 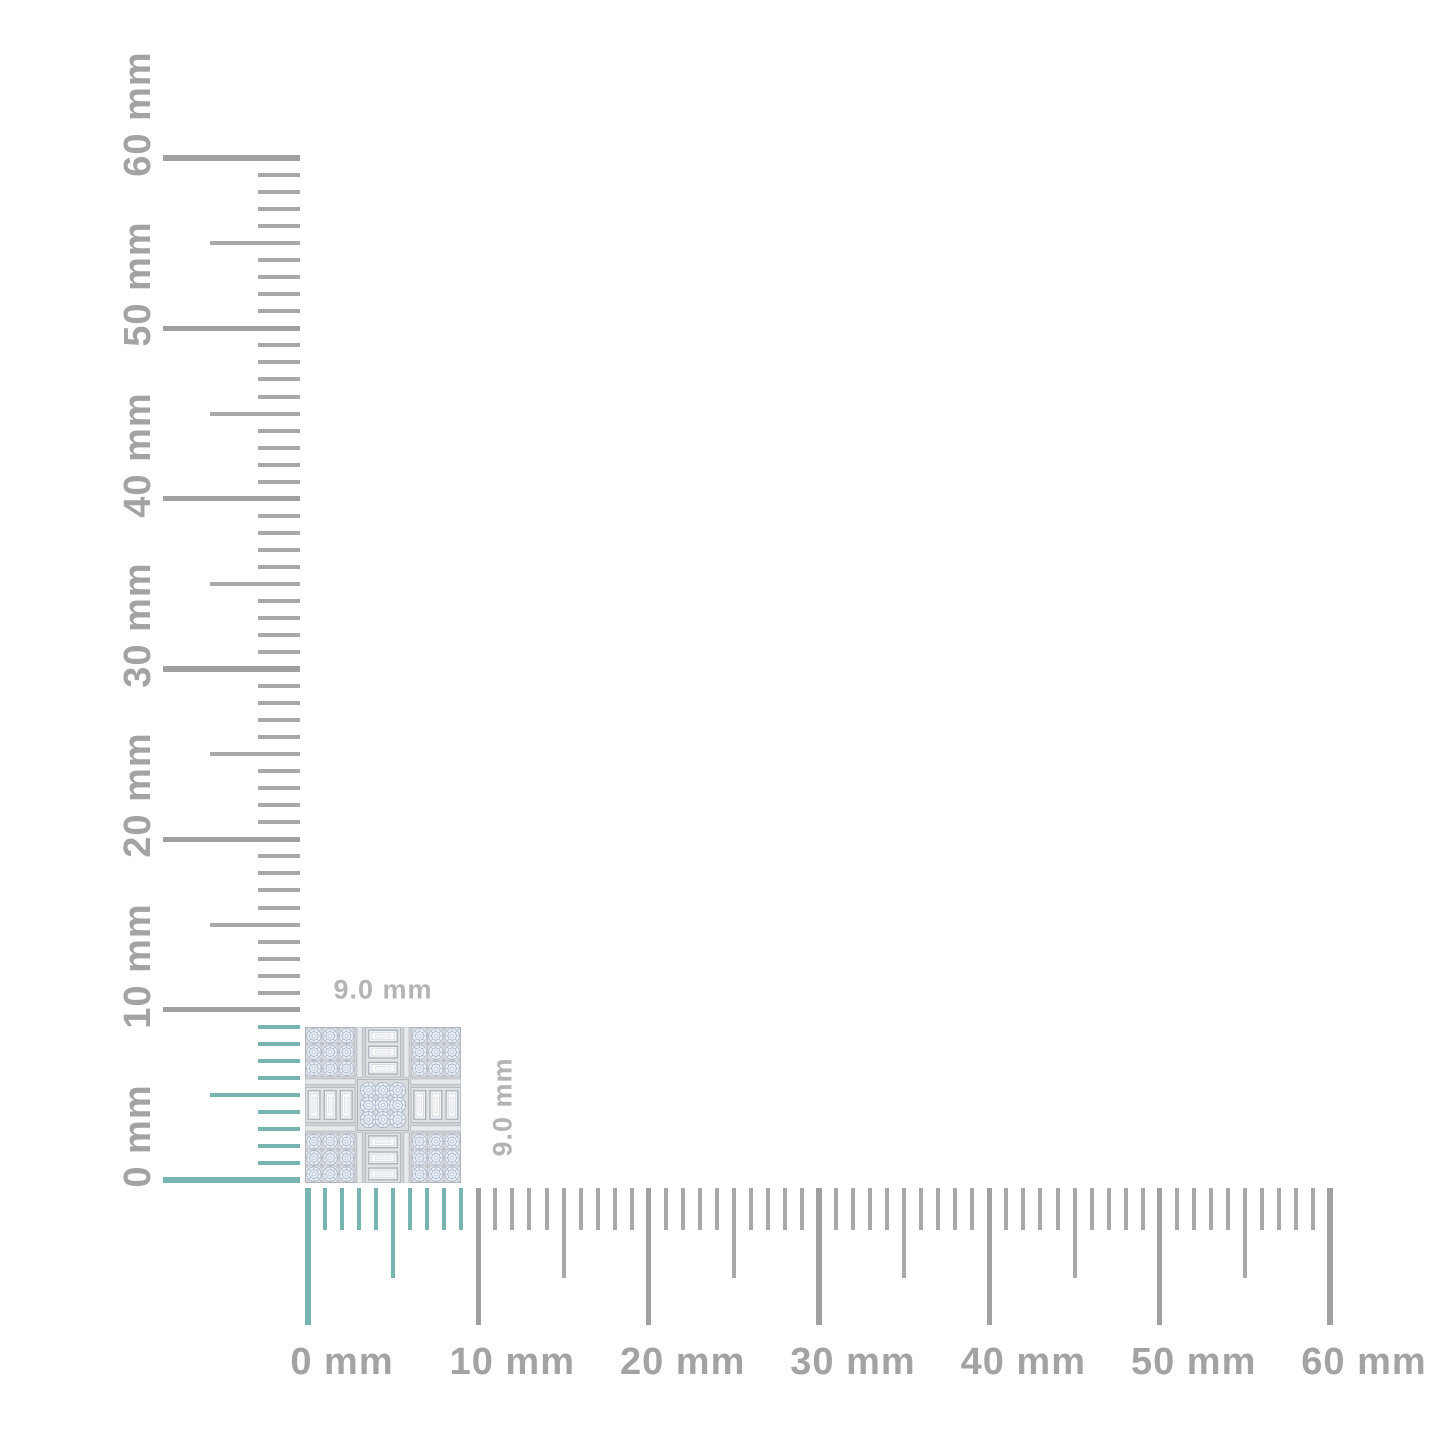 What do you see at coordinates (255, 413) in the screenshot?
I see `vertical-ruler-tick-45mm` at bounding box center [255, 413].